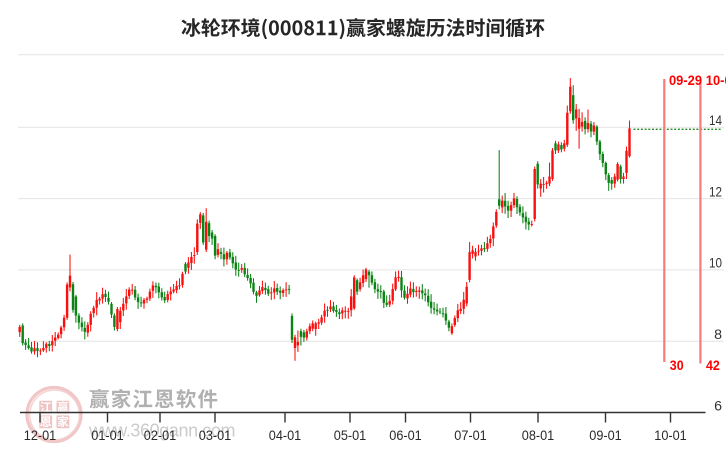  I want to click on svg-text: 06-01, so click(405, 436).